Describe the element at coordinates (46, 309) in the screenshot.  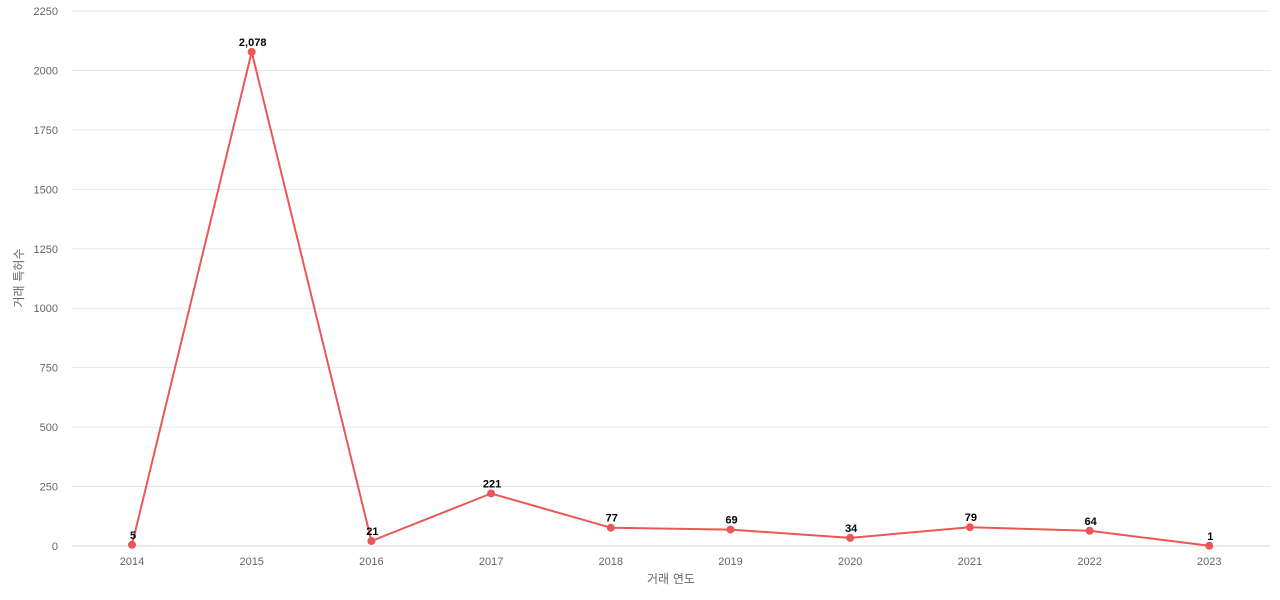
I see `y-tick-label: 1000` at that location.